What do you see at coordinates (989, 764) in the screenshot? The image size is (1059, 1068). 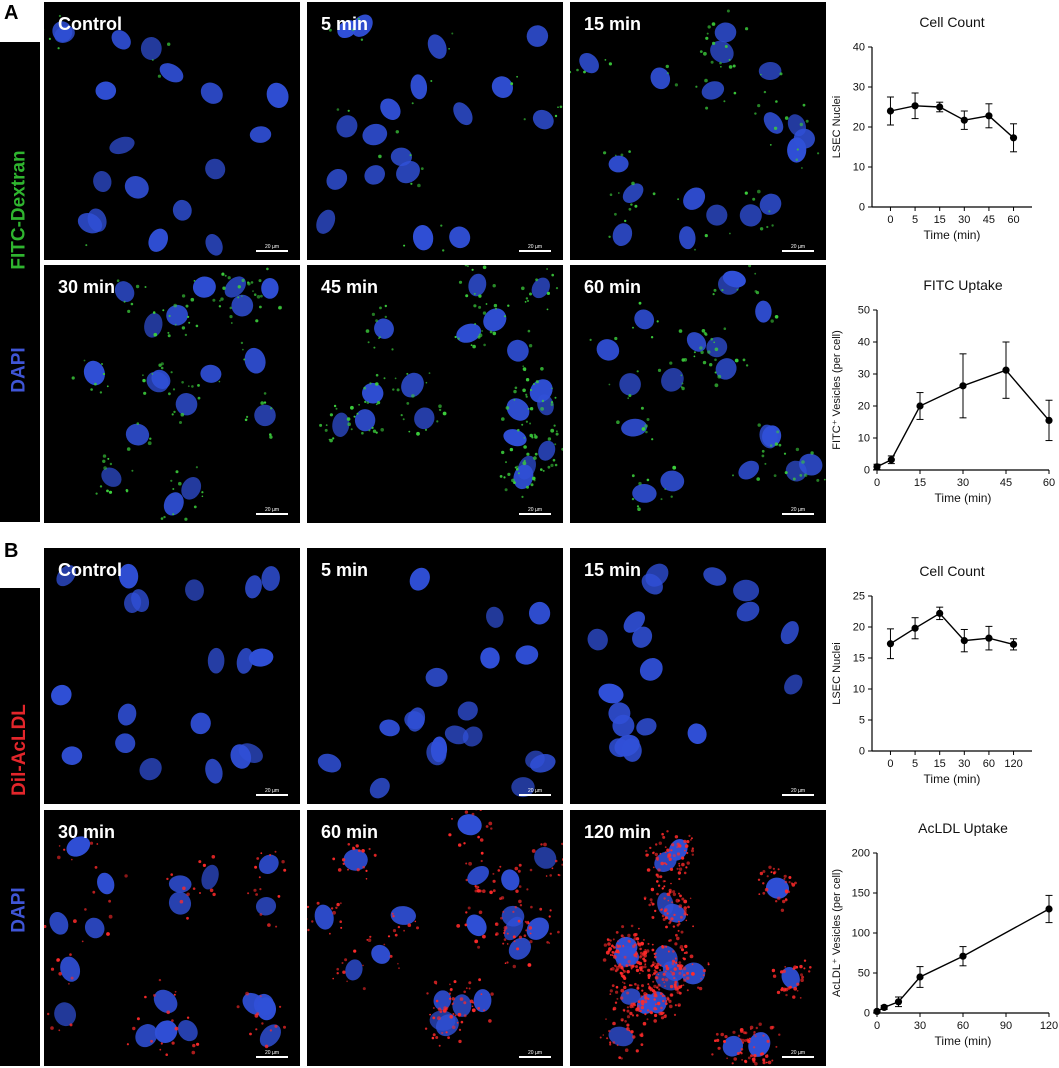 I see `x-tick-label: 60` at bounding box center [989, 764].